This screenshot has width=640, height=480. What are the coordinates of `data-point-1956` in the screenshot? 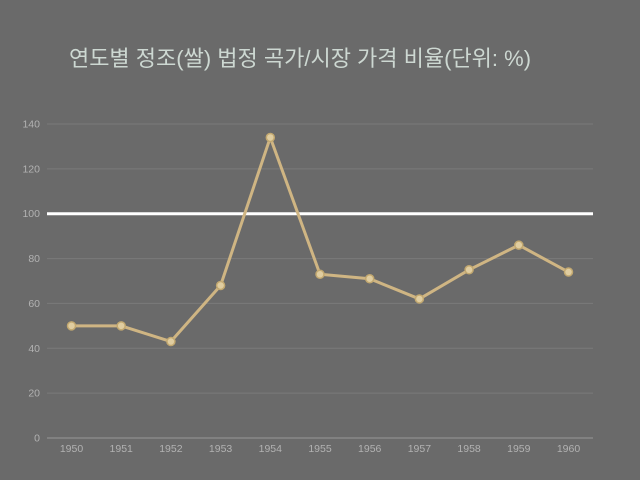 It's located at (369, 279).